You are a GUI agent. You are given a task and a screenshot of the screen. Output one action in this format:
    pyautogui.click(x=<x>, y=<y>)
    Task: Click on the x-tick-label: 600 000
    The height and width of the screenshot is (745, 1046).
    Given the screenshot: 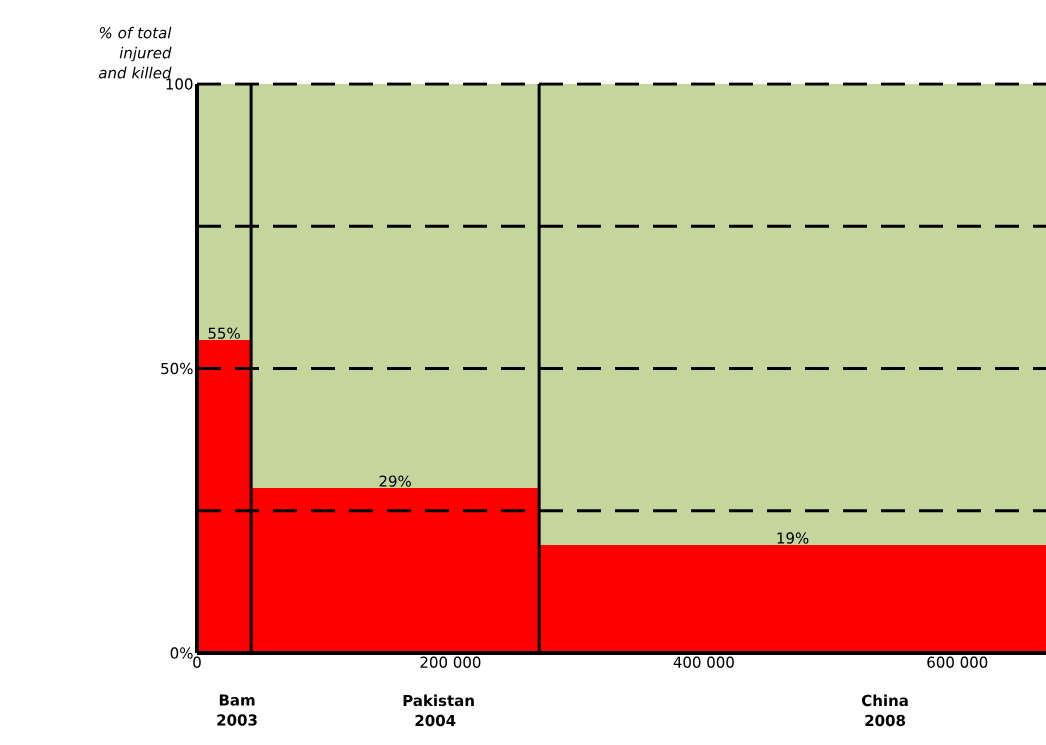 What is the action you would take?
    pyautogui.click(x=957, y=662)
    